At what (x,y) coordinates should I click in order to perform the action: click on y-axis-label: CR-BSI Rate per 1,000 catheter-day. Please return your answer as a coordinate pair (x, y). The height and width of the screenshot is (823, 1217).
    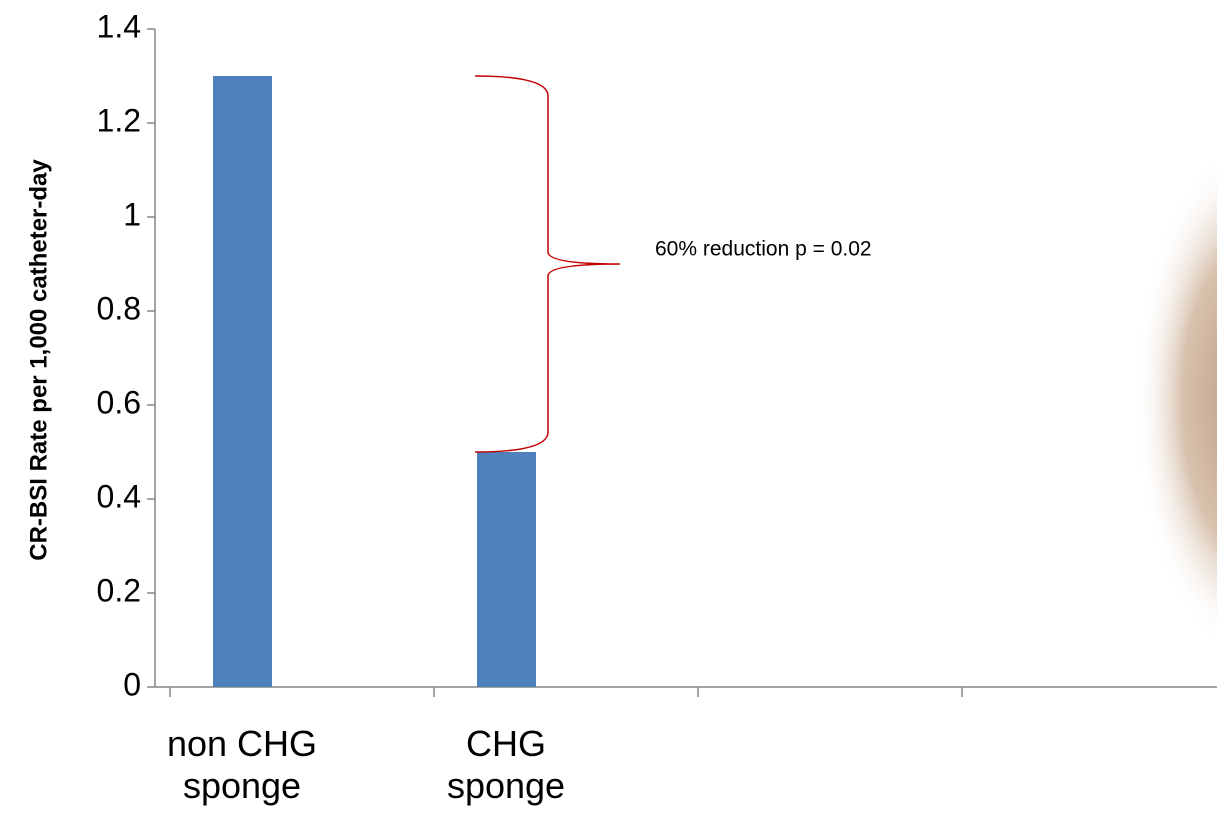
    Looking at the image, I should click on (38, 360).